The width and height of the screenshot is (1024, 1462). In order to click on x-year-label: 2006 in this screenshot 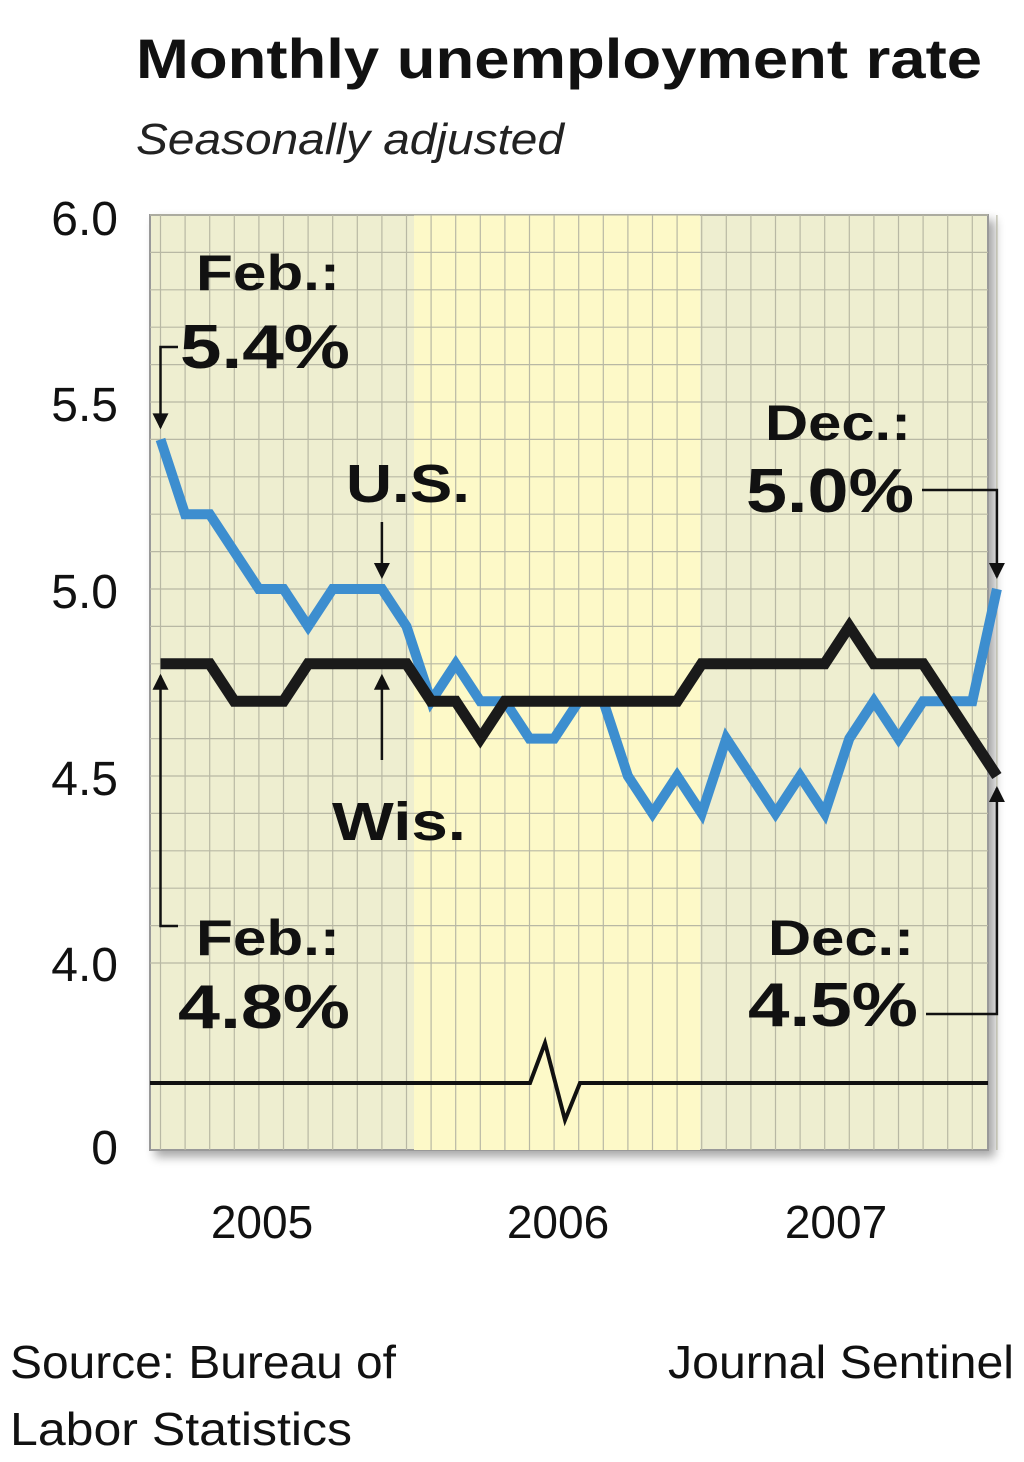, I will do `click(558, 1222)`.